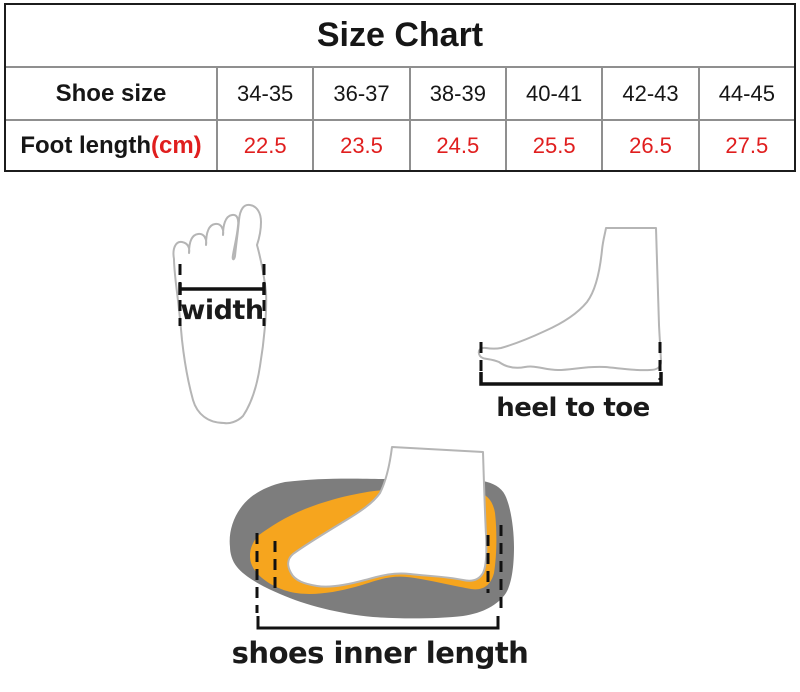 The image size is (800, 692). I want to click on foot-length-value: 27.5, so click(745, 144).